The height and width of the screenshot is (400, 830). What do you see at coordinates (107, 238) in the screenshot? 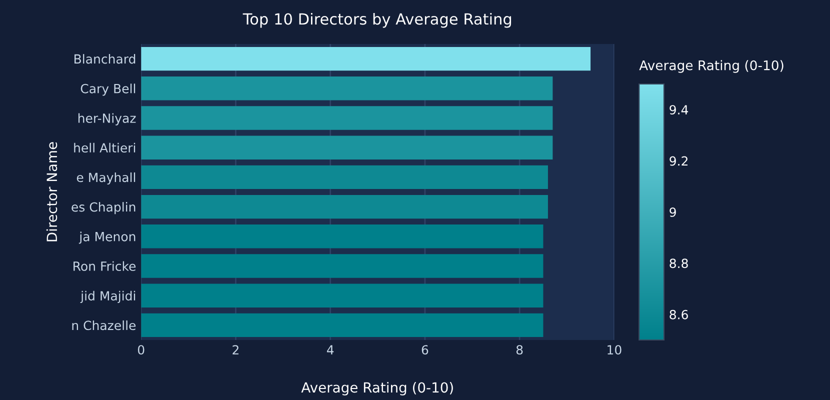
I see `y-tick-label: ja Menon` at bounding box center [107, 238].